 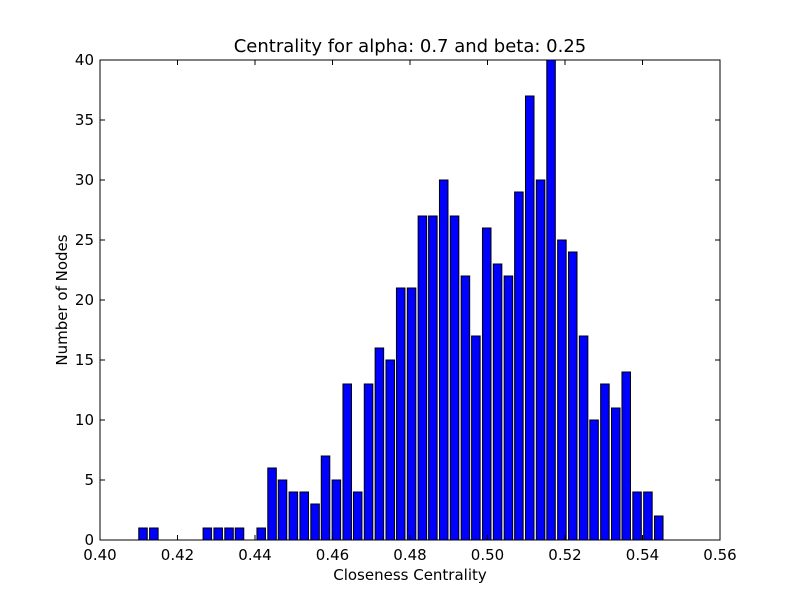 What do you see at coordinates (254, 555) in the screenshot?
I see `x-tick-label: 0.44` at bounding box center [254, 555].